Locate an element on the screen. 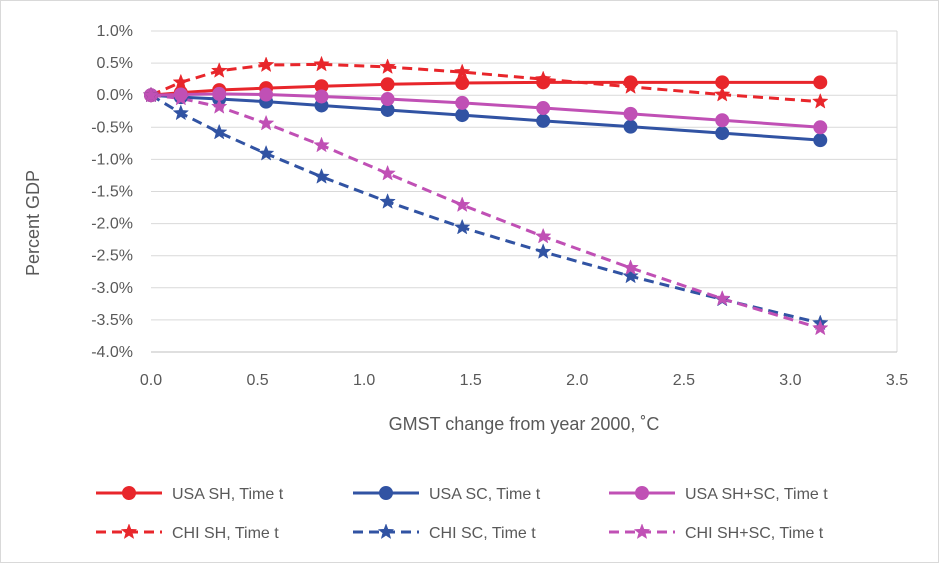  y-tick-label: -0.5% is located at coordinates (112, 127).